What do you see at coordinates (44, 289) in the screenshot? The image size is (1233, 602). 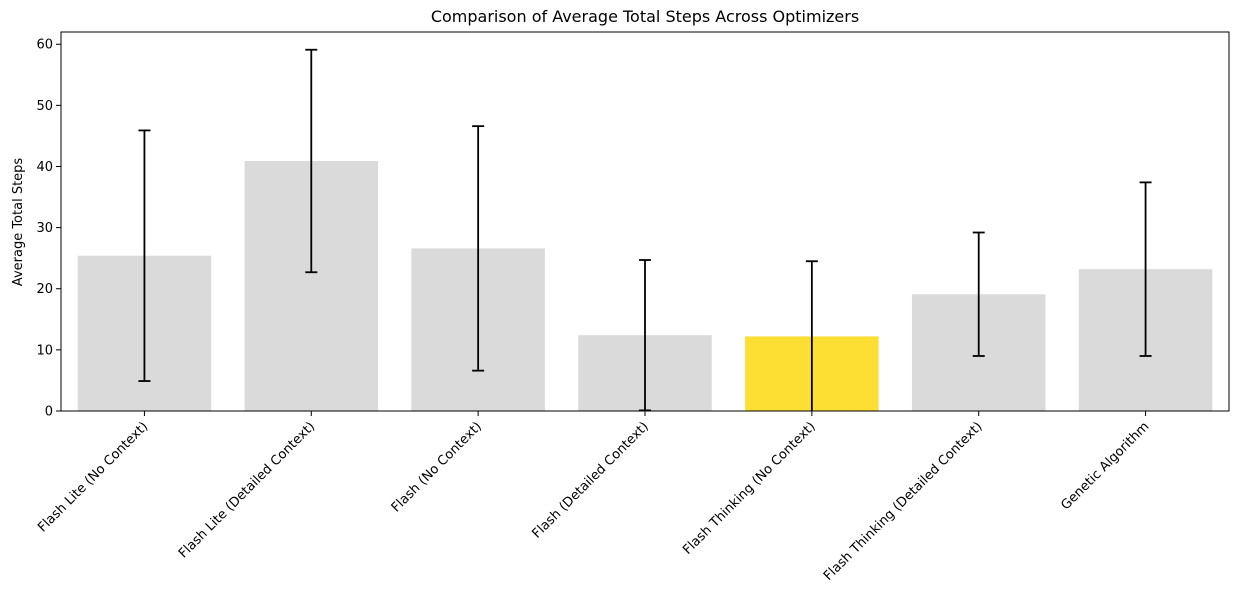 I see `y-tick-label: 20` at bounding box center [44, 289].